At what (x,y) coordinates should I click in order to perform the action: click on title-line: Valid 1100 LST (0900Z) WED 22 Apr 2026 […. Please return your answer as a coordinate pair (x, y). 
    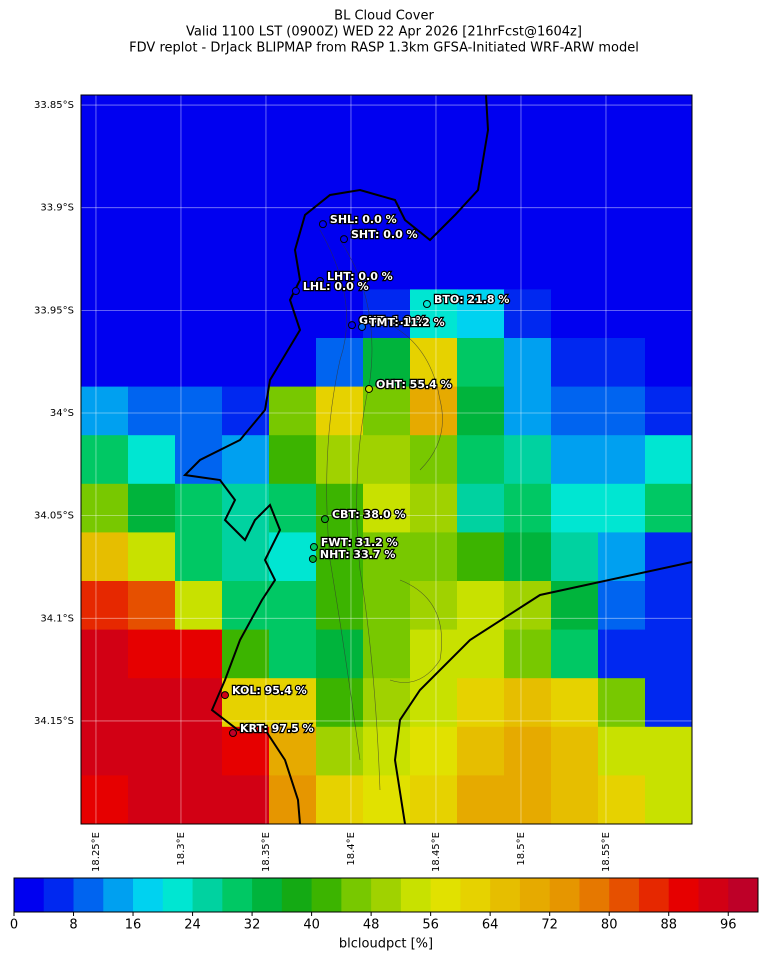
    Looking at the image, I should click on (384, 32).